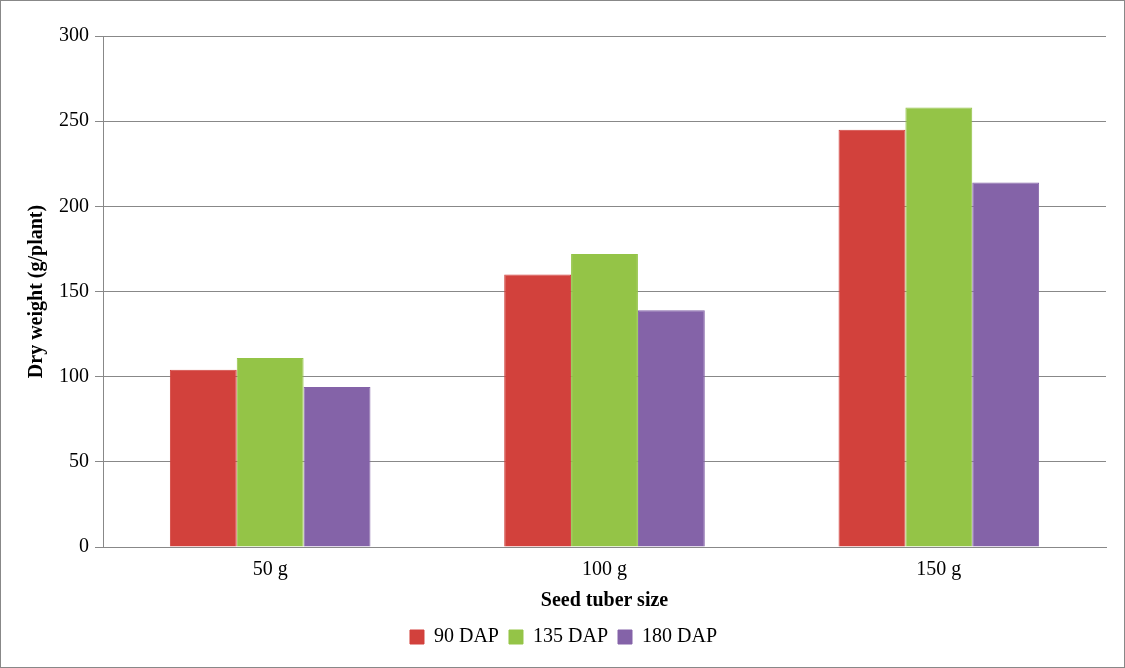 This screenshot has height=668, width=1125. Describe the element at coordinates (74, 34) in the screenshot. I see `y-tick-label: 300` at that location.